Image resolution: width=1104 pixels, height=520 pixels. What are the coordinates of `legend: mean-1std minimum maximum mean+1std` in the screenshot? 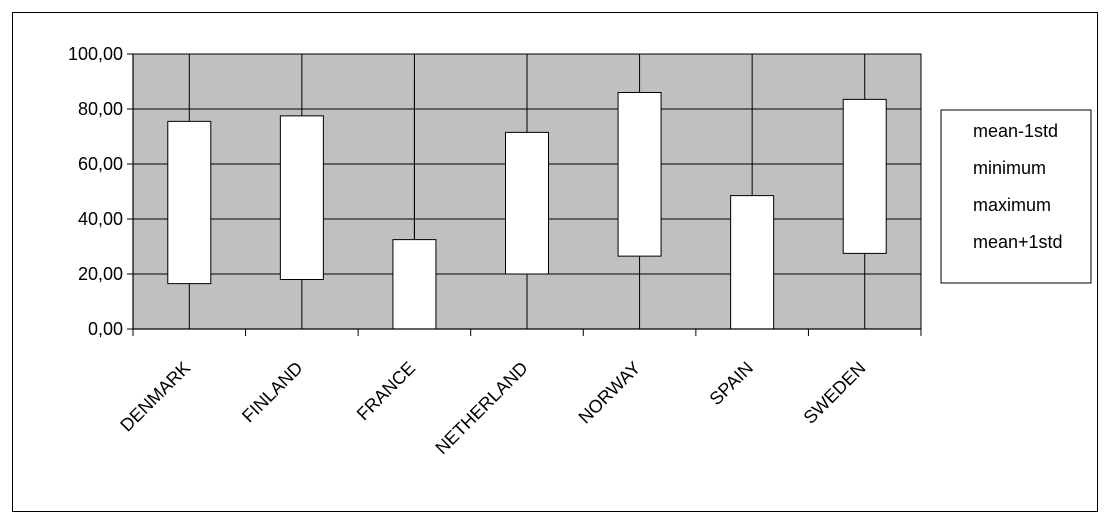 It's located at (1016, 196).